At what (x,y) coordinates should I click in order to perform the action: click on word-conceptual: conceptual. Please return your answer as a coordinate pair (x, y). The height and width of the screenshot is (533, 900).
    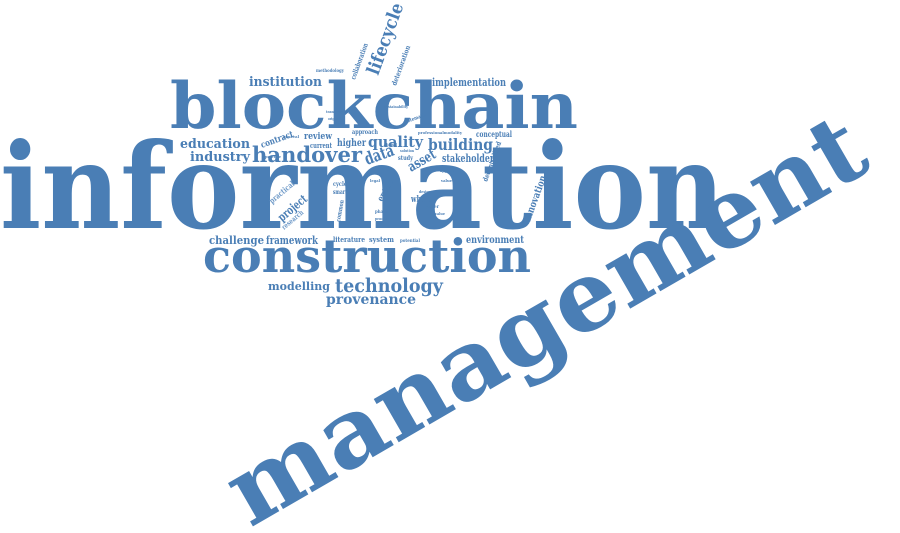
    Looking at the image, I should click on (494, 134).